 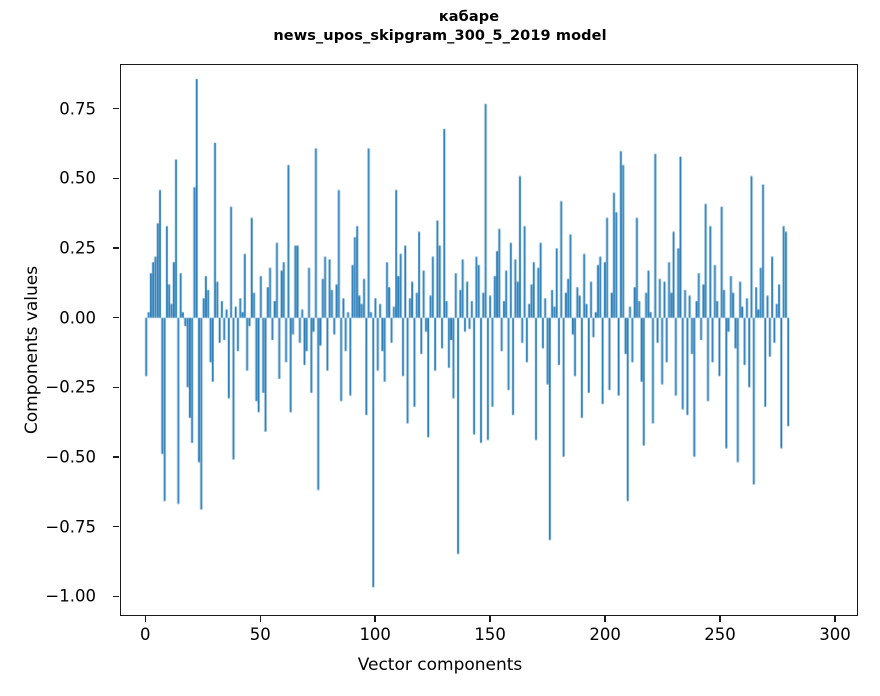 I want to click on x-tick-label: 250, so click(x=720, y=634).